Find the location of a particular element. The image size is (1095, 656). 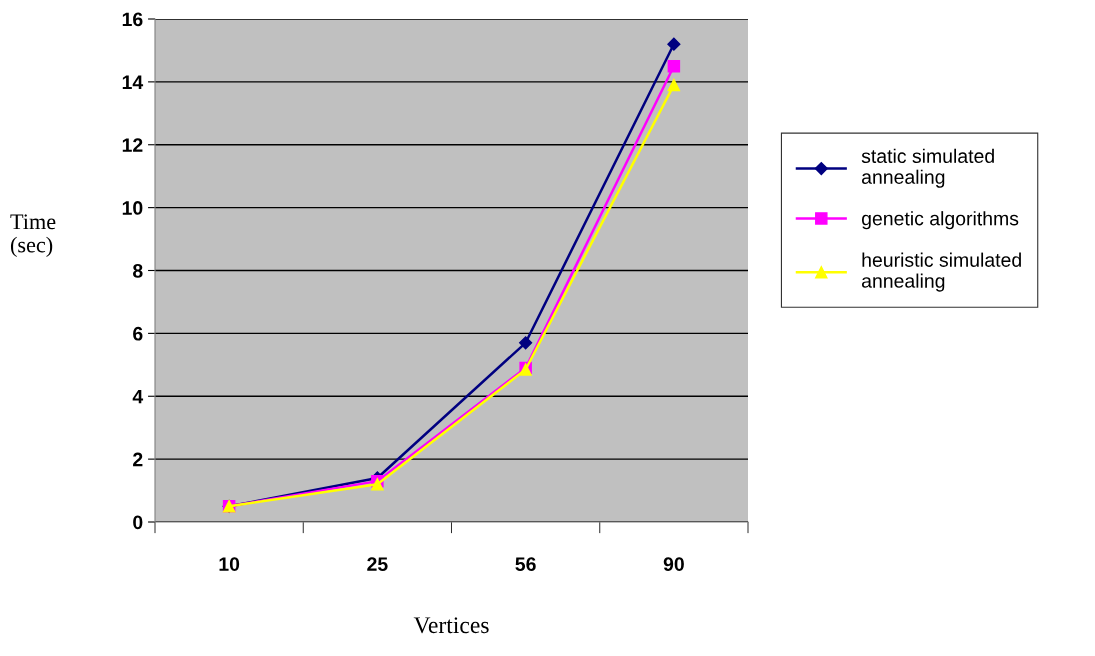

y-axis-title: Time (sec) is located at coordinates (33, 235).